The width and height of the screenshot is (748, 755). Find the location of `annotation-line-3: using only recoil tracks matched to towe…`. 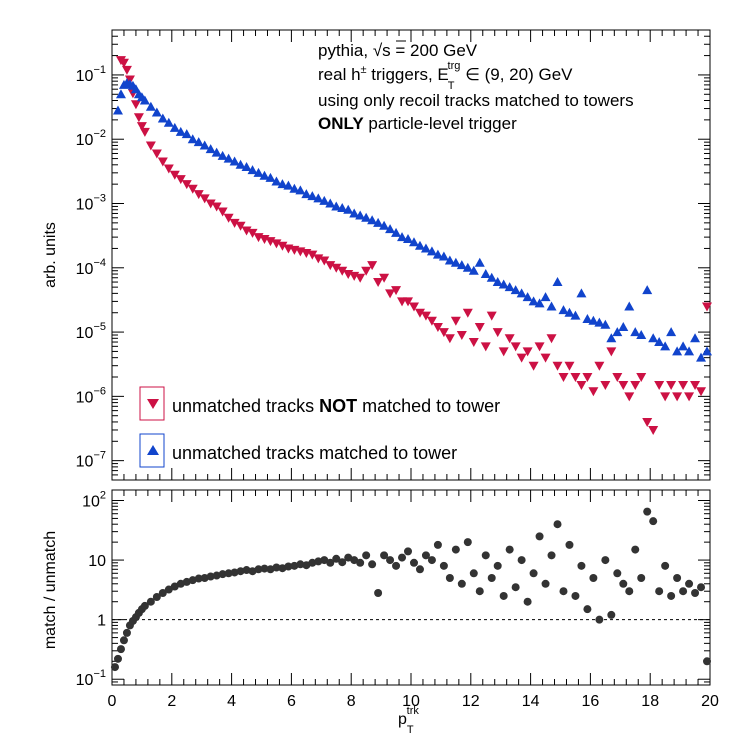

annotation-line-3: using only recoil tracks matched to towe… is located at coordinates (476, 100).